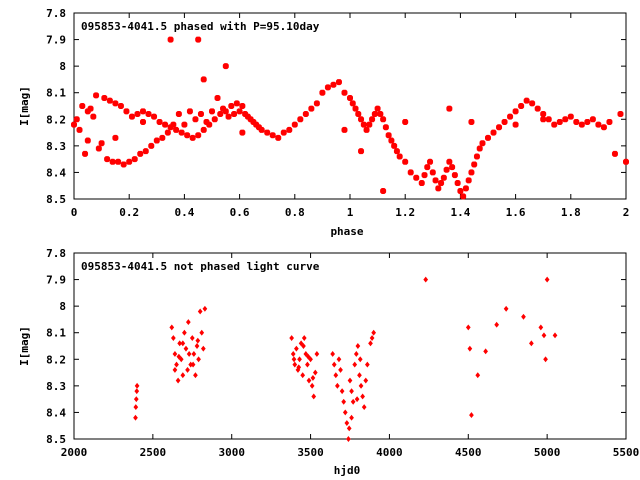 The width and height of the screenshot is (640, 480). What do you see at coordinates (346, 231) in the screenshot?
I see `x-axis-label: phase` at bounding box center [346, 231].